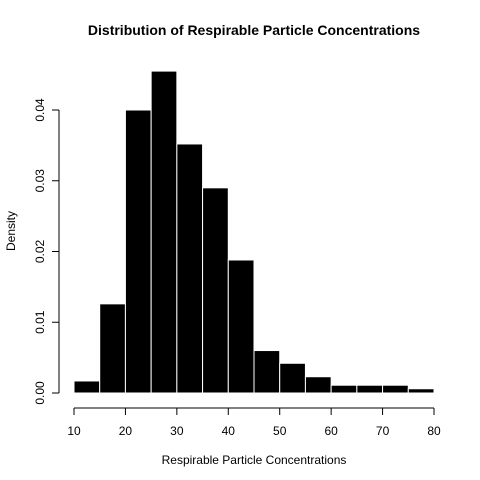 This screenshot has height=480, width=480. What do you see at coordinates (40, 110) in the screenshot?
I see `y-tick-label: 0.04` at bounding box center [40, 110].